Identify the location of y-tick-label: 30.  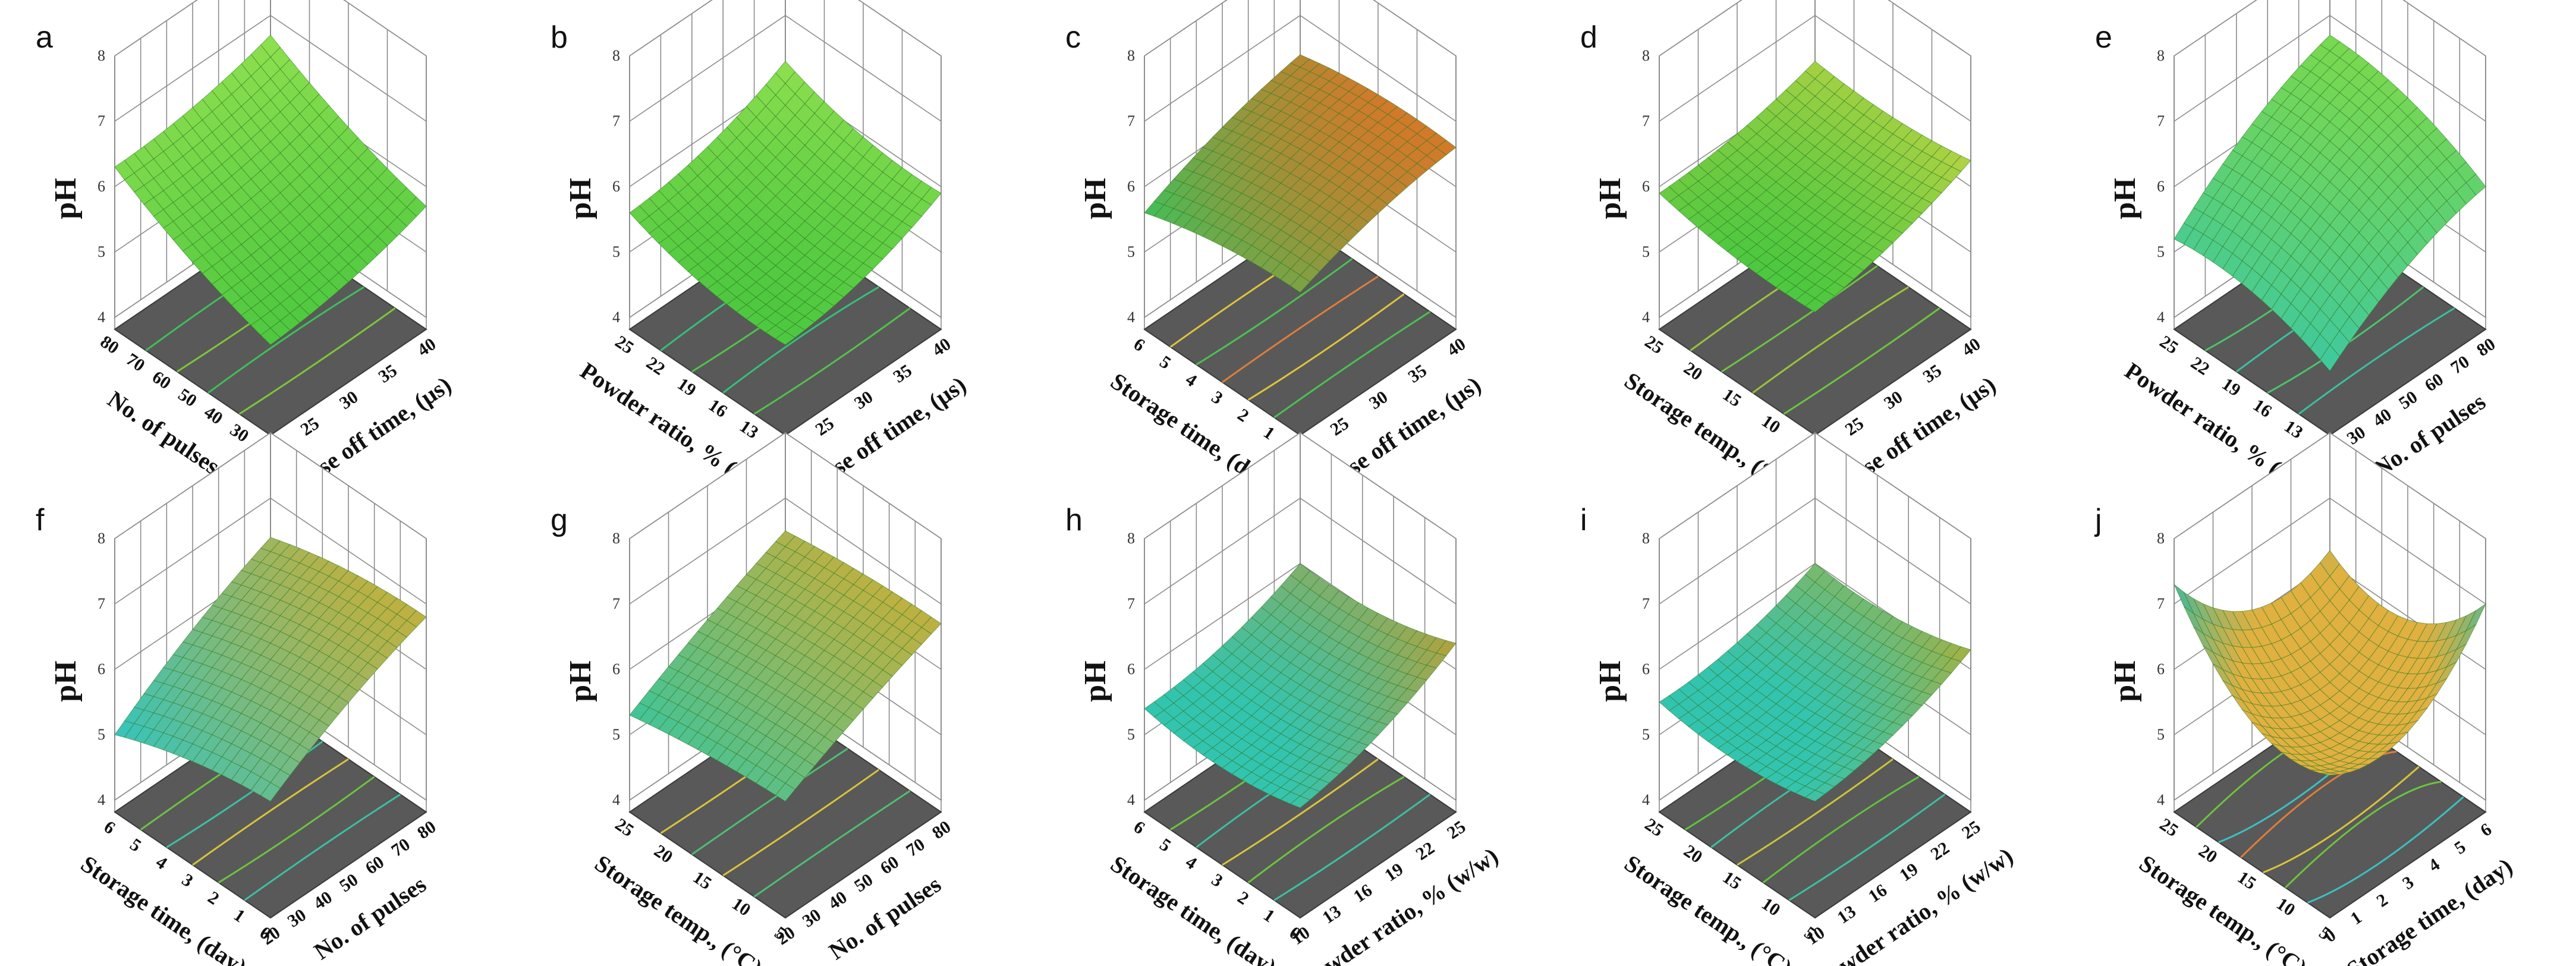
(239, 433).